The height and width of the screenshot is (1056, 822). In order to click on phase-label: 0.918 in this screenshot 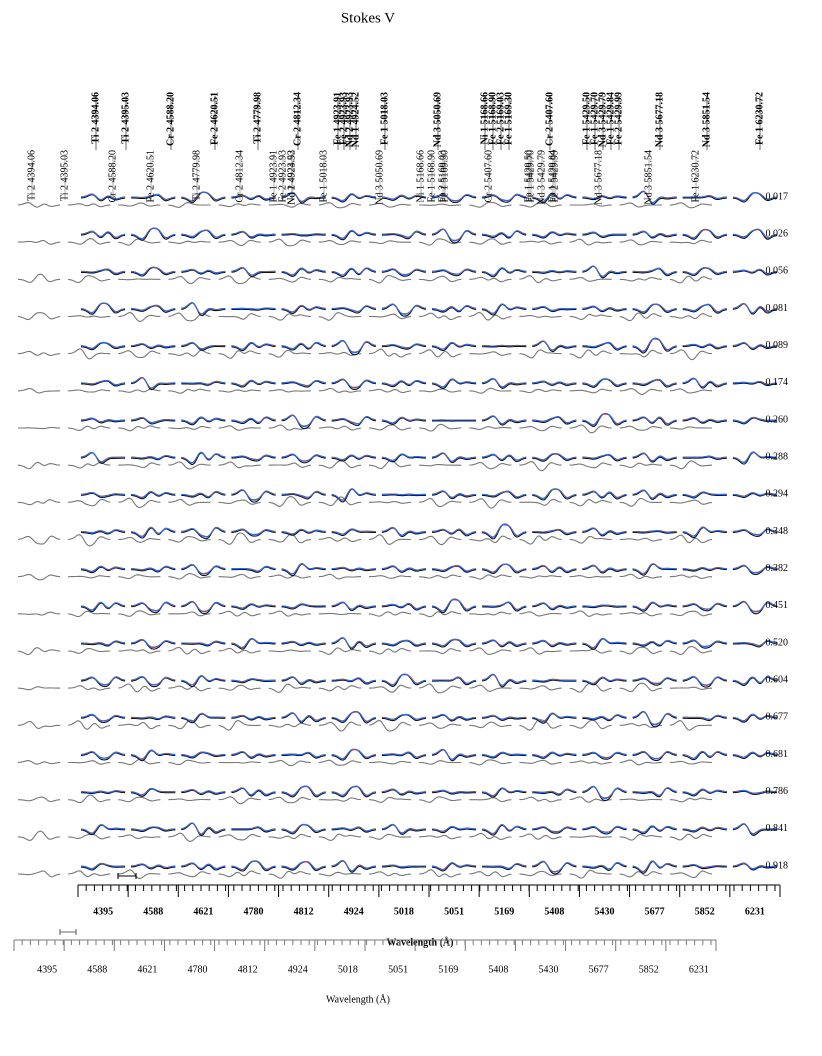, I will do `click(777, 865)`.